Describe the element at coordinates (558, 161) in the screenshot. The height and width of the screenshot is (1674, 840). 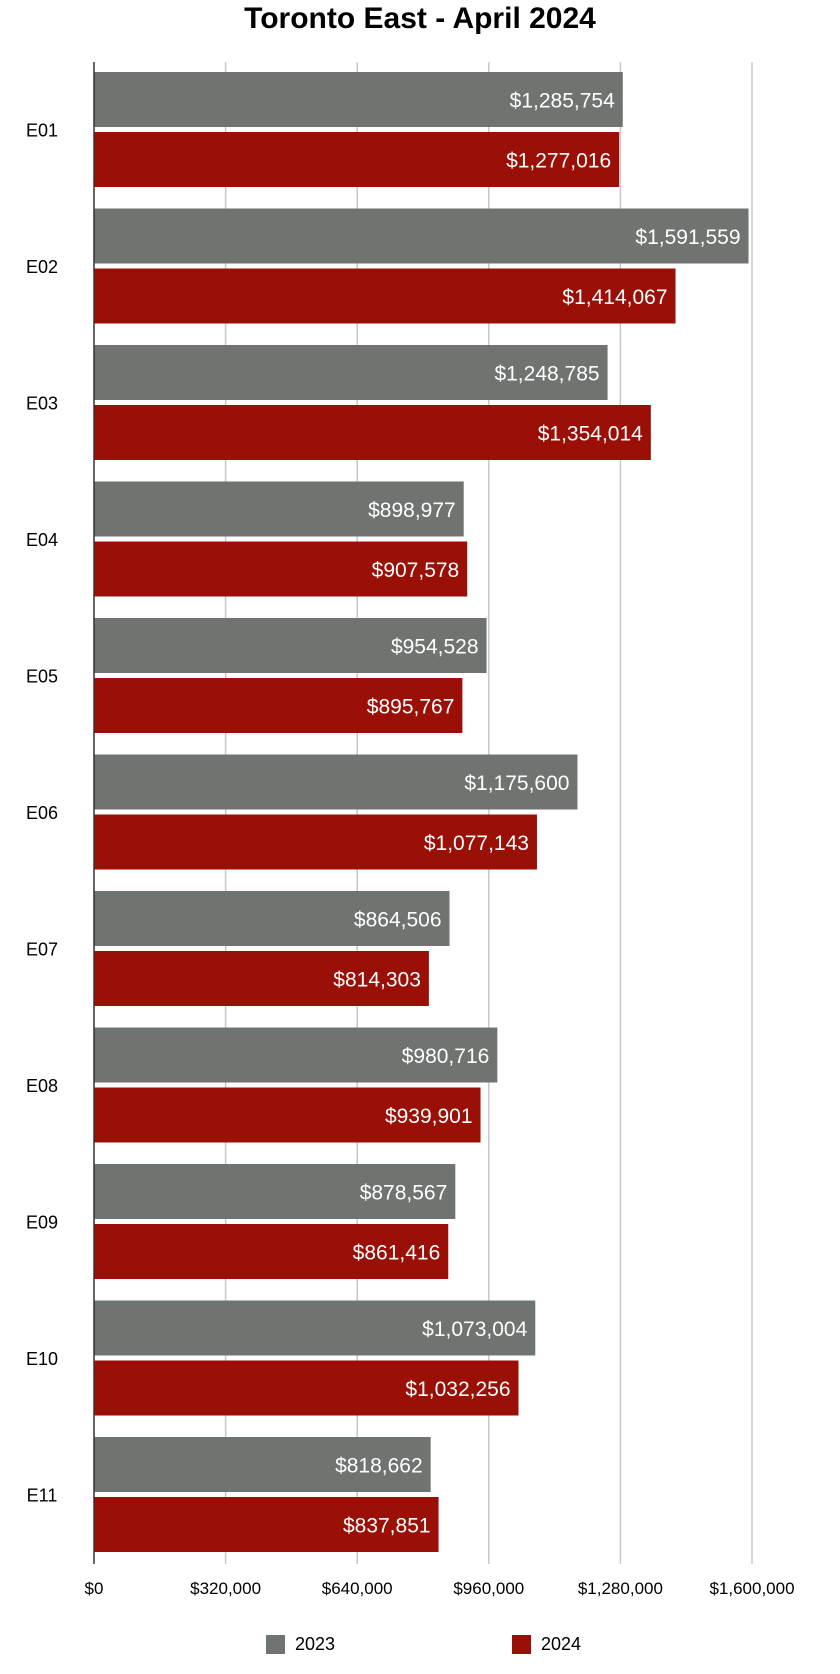
I see `data-label: $1,277,016` at that location.